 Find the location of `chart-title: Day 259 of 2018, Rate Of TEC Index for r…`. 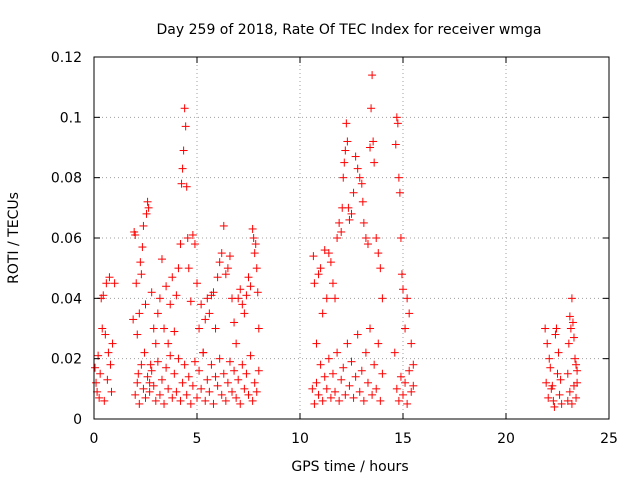

chart-title: Day 259 of 2018, Rate Of TEC Index for r… is located at coordinates (349, 30).